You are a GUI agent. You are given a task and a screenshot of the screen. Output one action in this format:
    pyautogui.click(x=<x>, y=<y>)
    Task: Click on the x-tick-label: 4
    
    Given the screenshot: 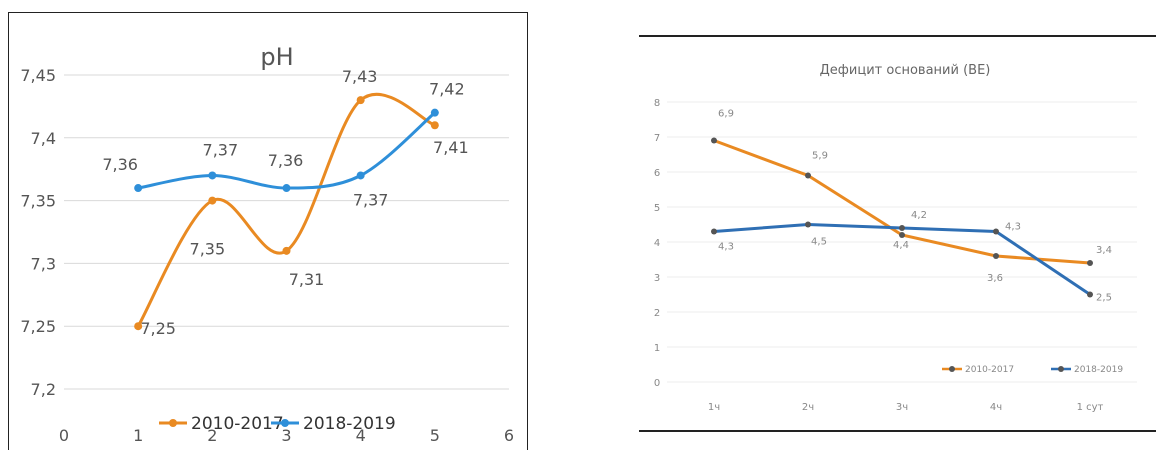 What is the action you would take?
    pyautogui.click(x=361, y=435)
    